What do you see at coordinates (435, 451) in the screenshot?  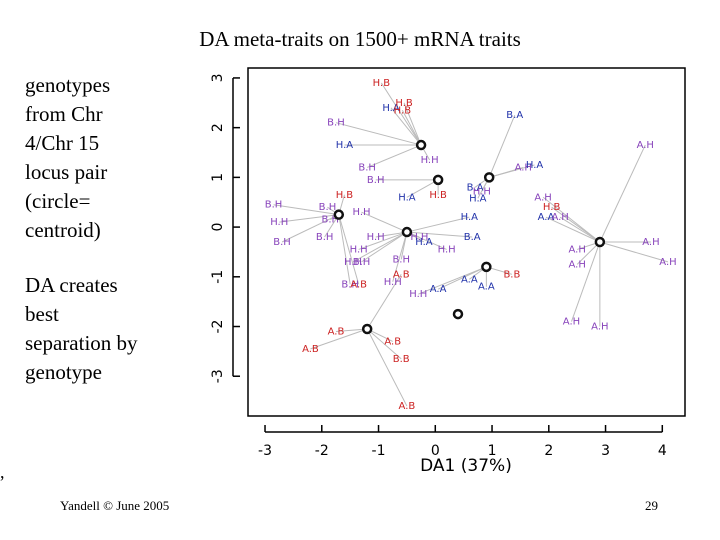 I see `x-tick-label: 0` at bounding box center [435, 451].